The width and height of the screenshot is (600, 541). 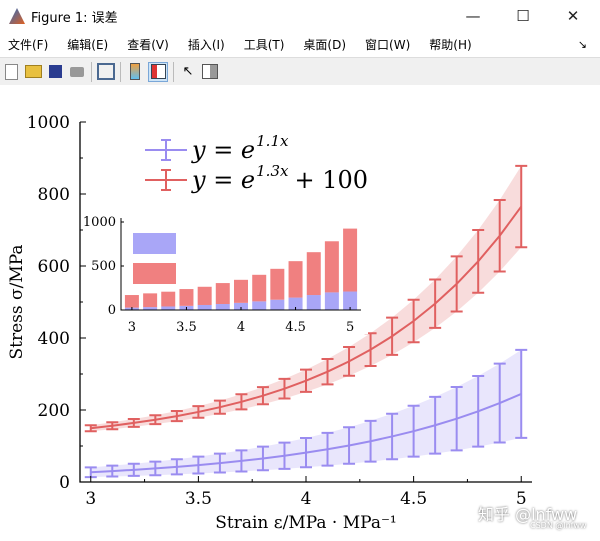 What do you see at coordinates (350, 327) in the screenshot?
I see `inset-x-tick-label: 5` at bounding box center [350, 327].